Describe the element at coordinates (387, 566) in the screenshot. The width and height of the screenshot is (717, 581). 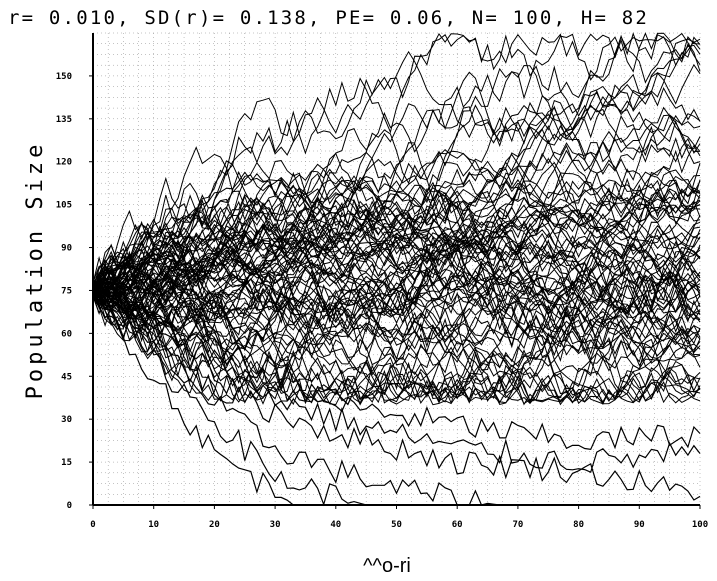
I see `figure-caption: ^^o-ri` at that location.